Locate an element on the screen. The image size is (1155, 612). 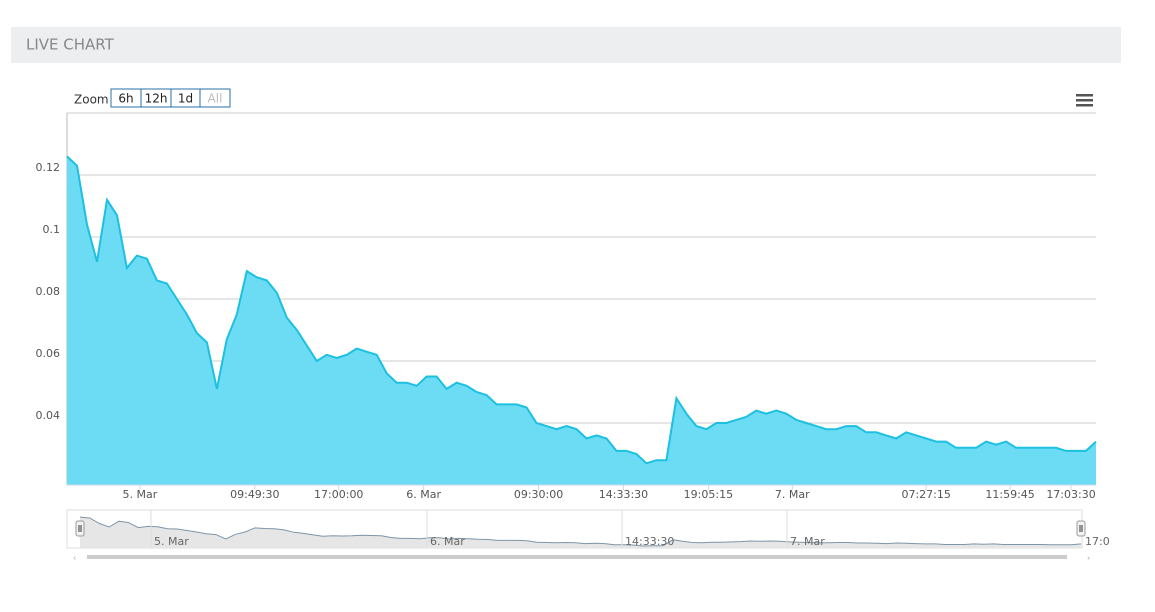
navigator-label: 7. Mar is located at coordinates (807, 541).